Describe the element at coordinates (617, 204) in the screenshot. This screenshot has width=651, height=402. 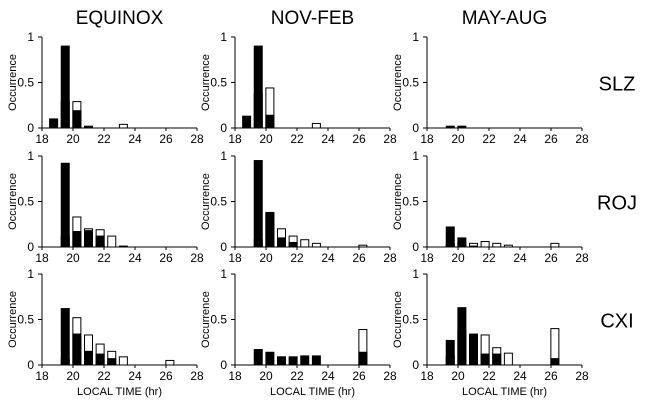
I see `row-label: ROJ` at that location.